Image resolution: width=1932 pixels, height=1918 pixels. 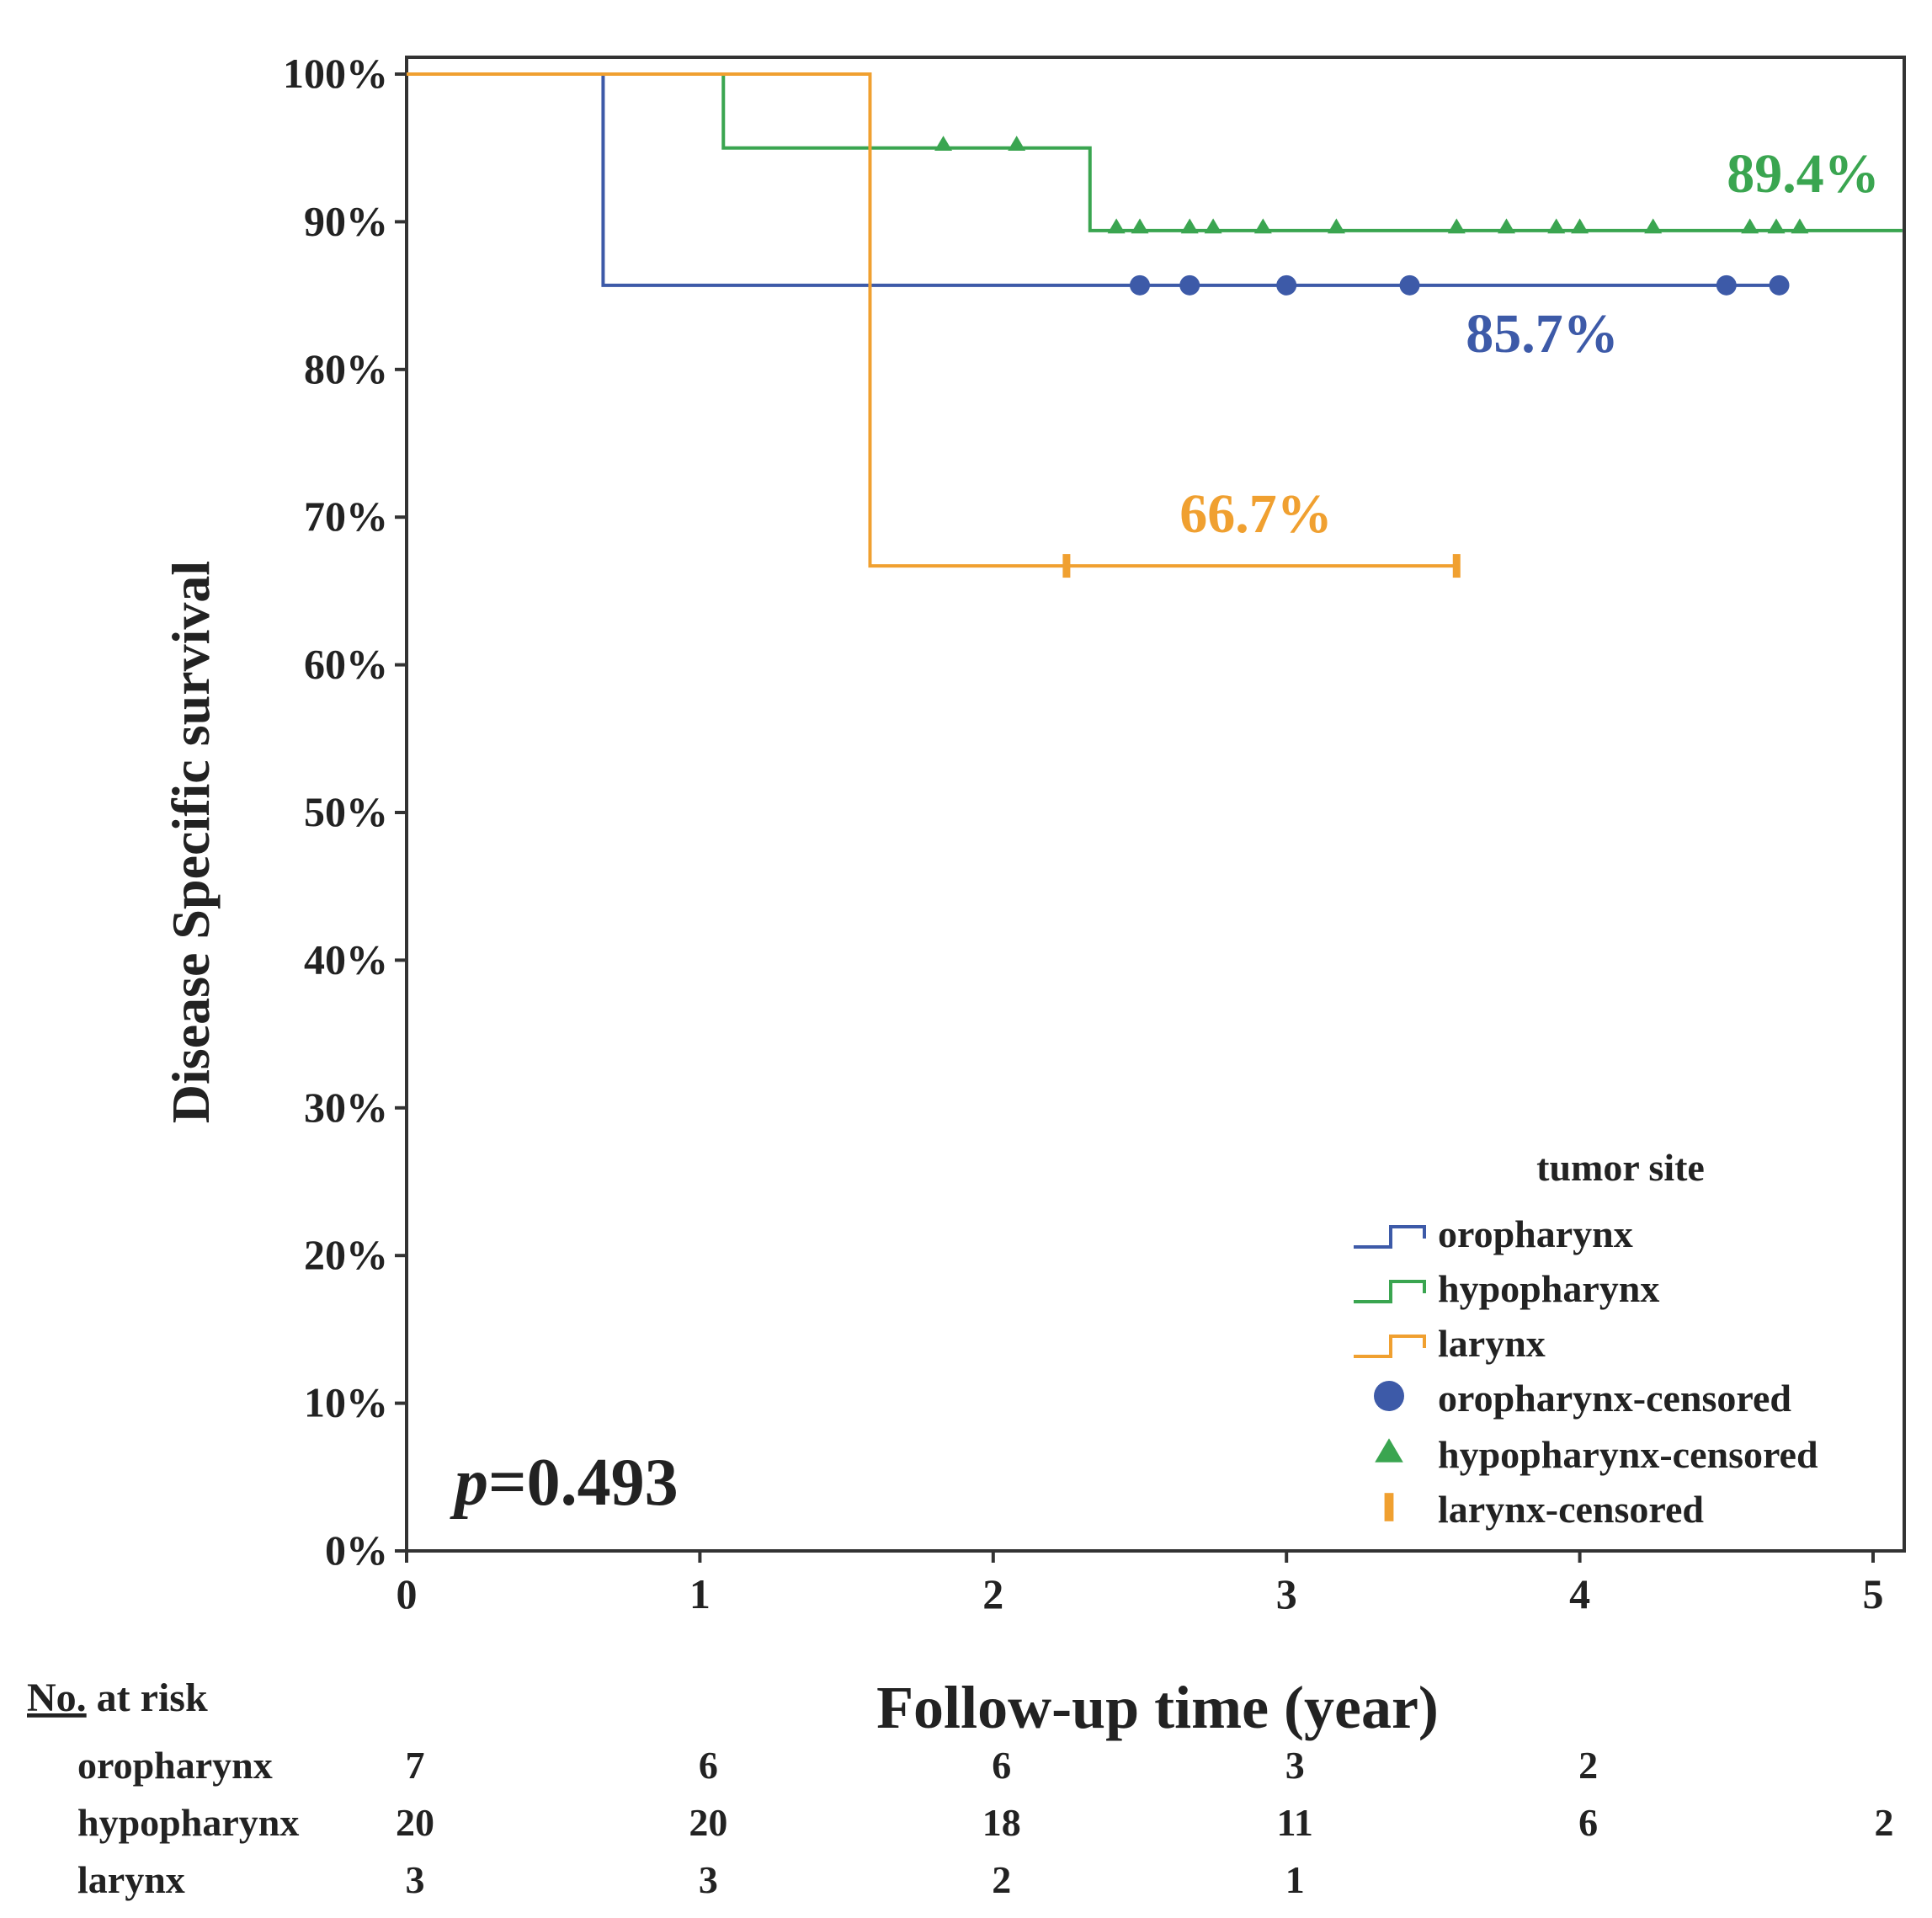 What do you see at coordinates (469, 1483) in the screenshot?
I see `p-letter: p` at bounding box center [469, 1483].